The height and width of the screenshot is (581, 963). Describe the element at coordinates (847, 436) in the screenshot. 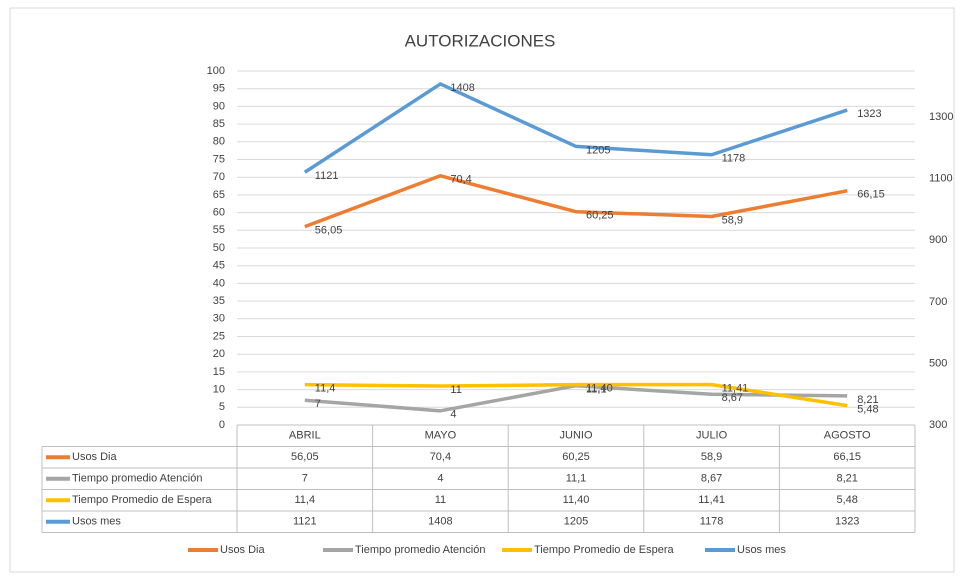

I see `x-tick-label: AGOSTO` at that location.